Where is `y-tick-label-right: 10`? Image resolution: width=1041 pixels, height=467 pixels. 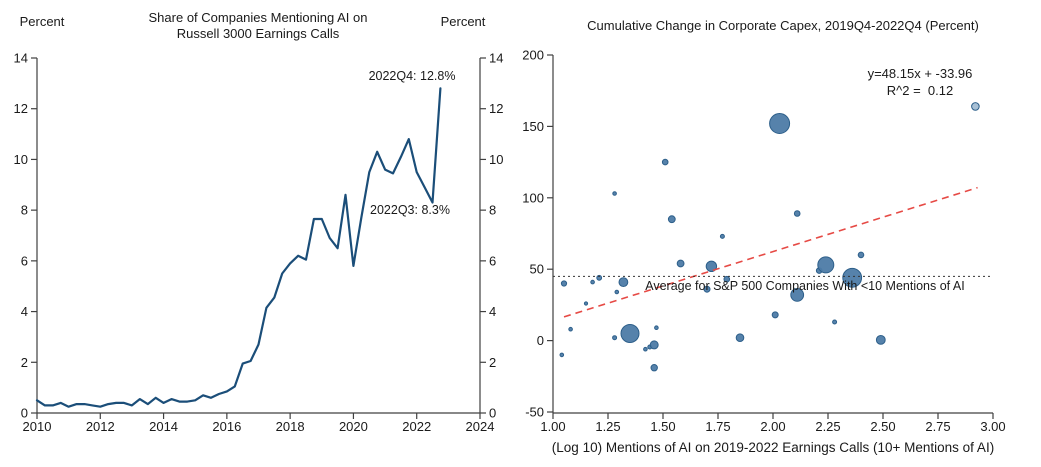
y-tick-label-right: 10 is located at coordinates (496, 159).